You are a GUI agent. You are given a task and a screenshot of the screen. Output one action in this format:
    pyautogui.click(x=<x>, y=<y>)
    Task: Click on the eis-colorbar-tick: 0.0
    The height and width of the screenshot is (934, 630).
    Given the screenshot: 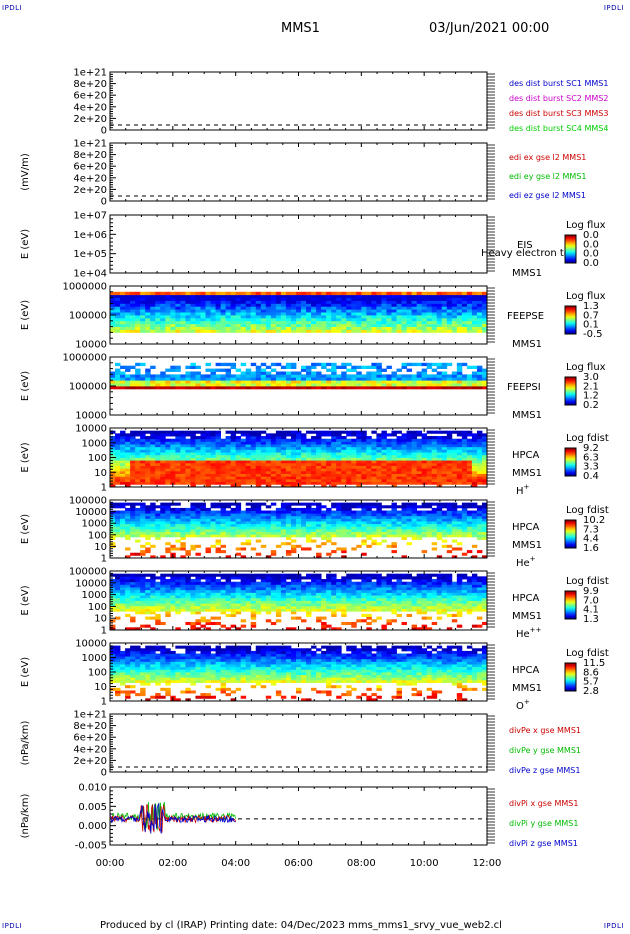 What is the action you would take?
    pyautogui.click(x=591, y=235)
    